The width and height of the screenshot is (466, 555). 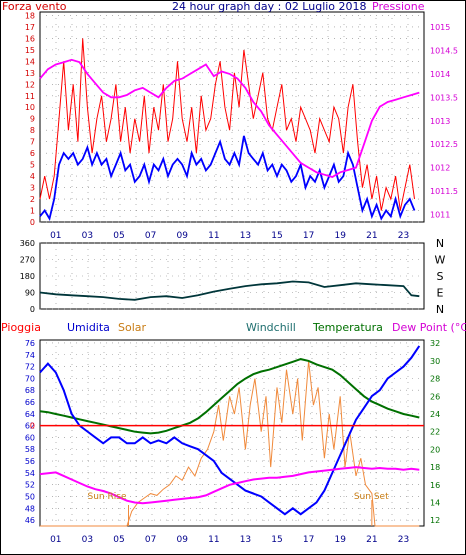 What do you see at coordinates (229, 396) in the screenshot?
I see `series-temperatura` at bounding box center [229, 396].